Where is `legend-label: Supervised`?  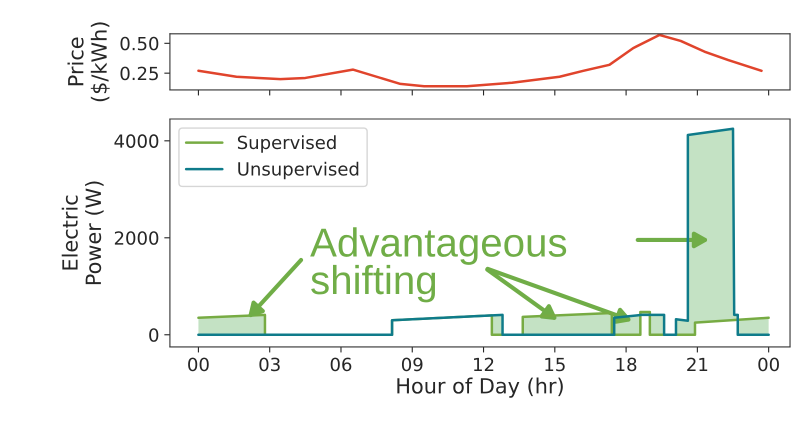 legend-label: Supervised is located at coordinates (287, 144).